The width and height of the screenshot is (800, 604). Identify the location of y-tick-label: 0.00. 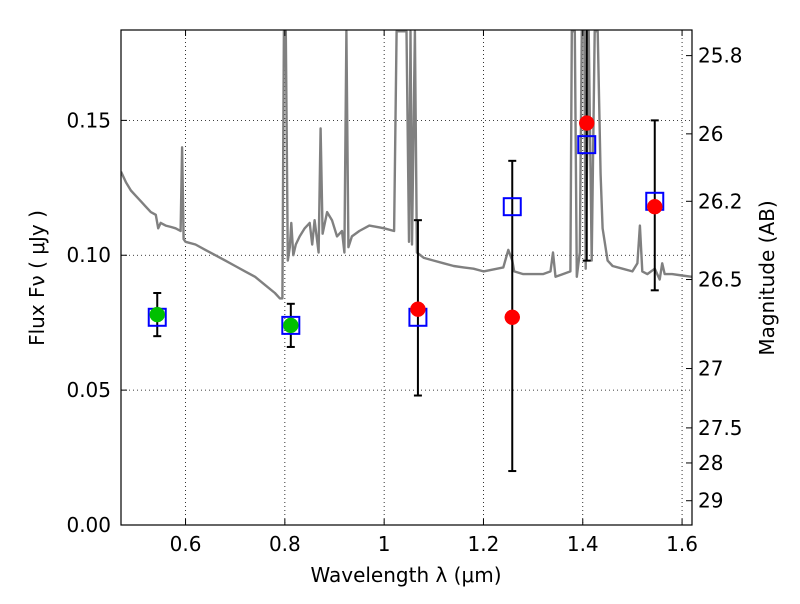
(88, 525).